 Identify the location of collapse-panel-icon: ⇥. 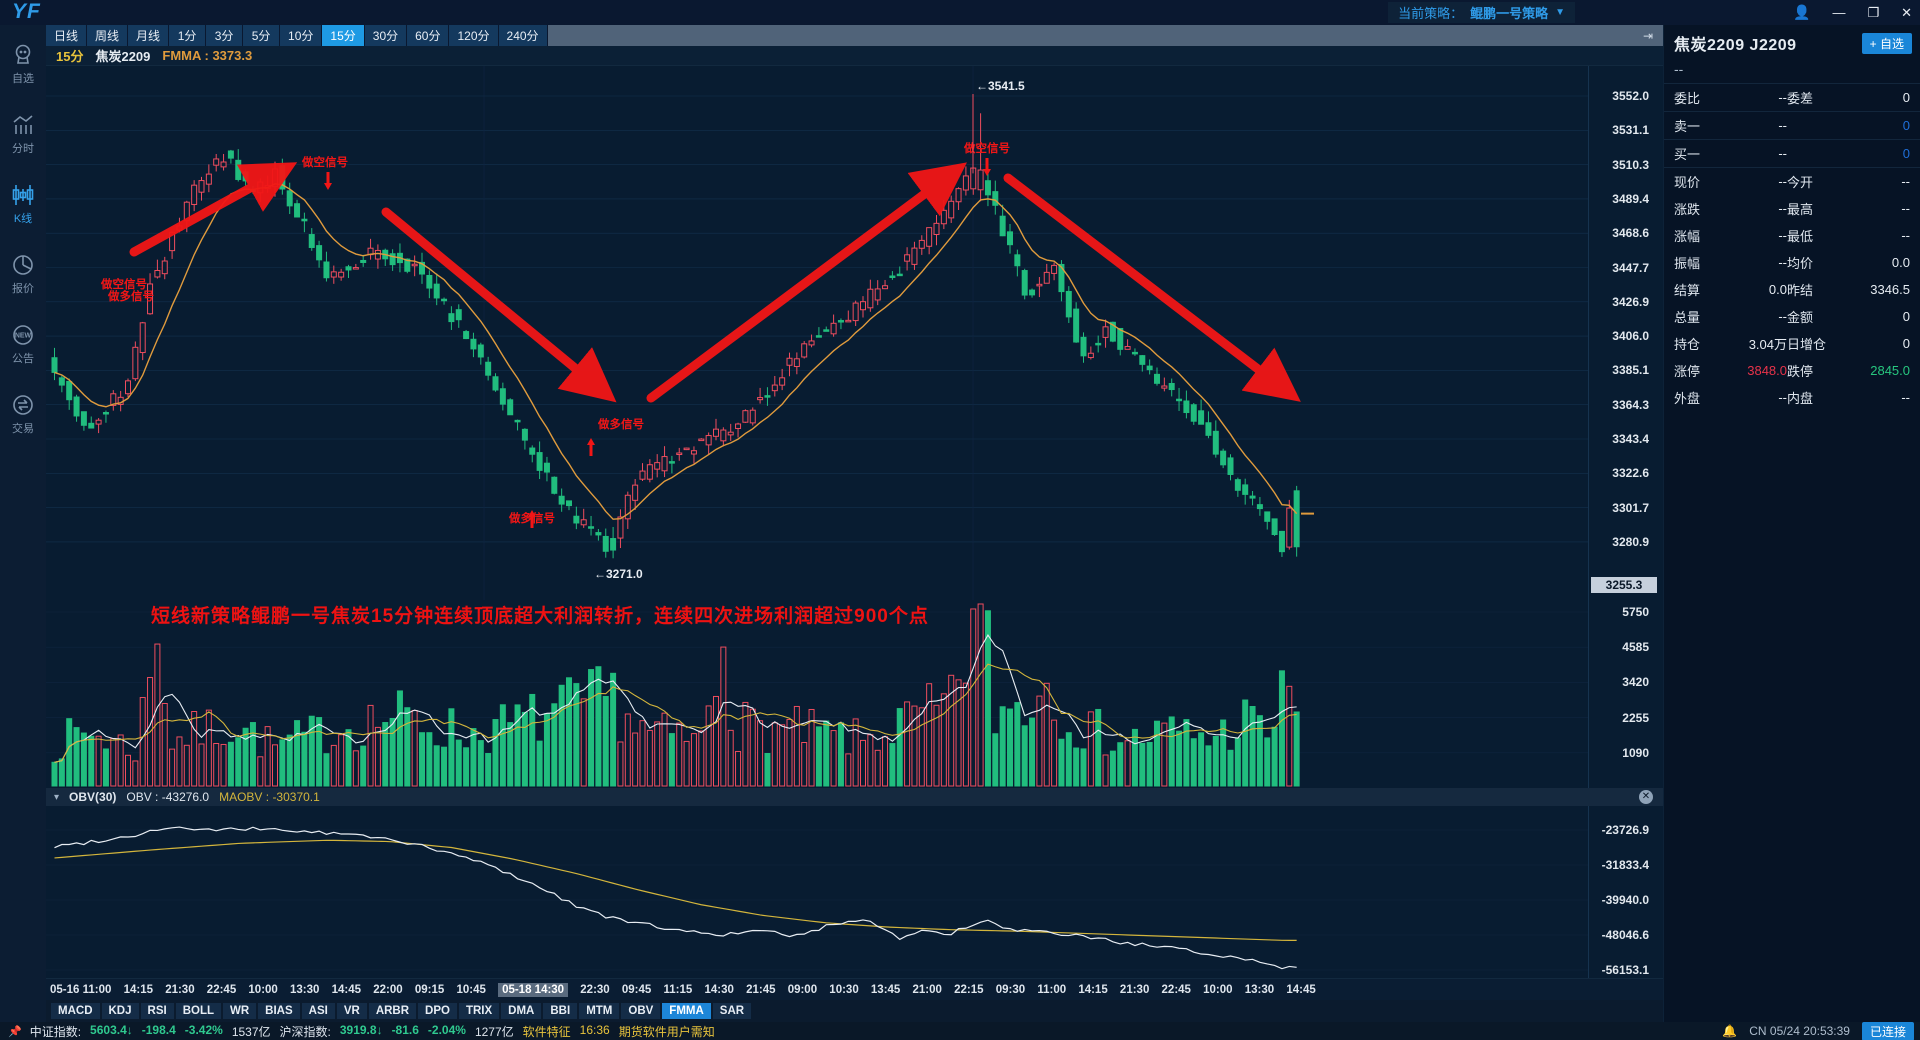
(1647, 35).